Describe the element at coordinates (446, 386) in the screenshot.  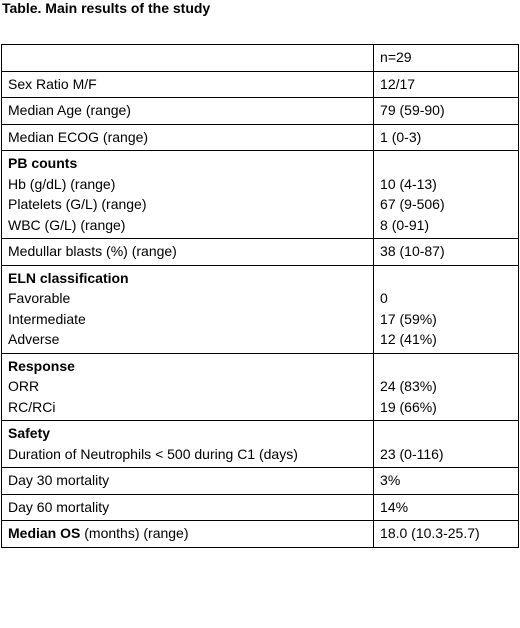
I see `response-value-cell: 24 (83%) 19 (66%)` at that location.